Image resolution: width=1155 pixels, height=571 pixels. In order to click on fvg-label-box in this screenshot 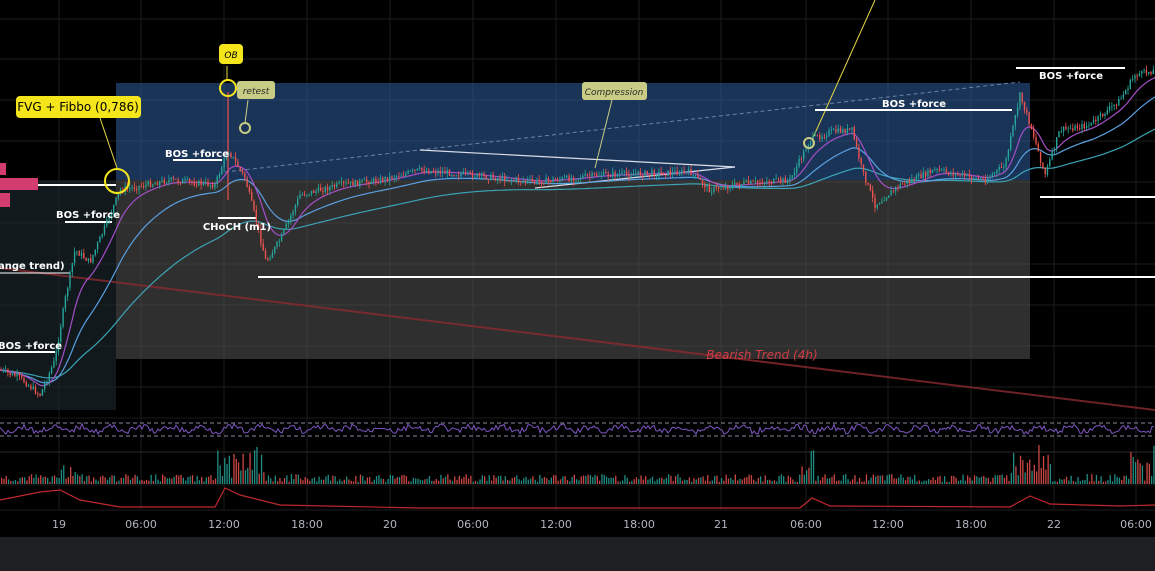, I will do `click(78, 107)`.